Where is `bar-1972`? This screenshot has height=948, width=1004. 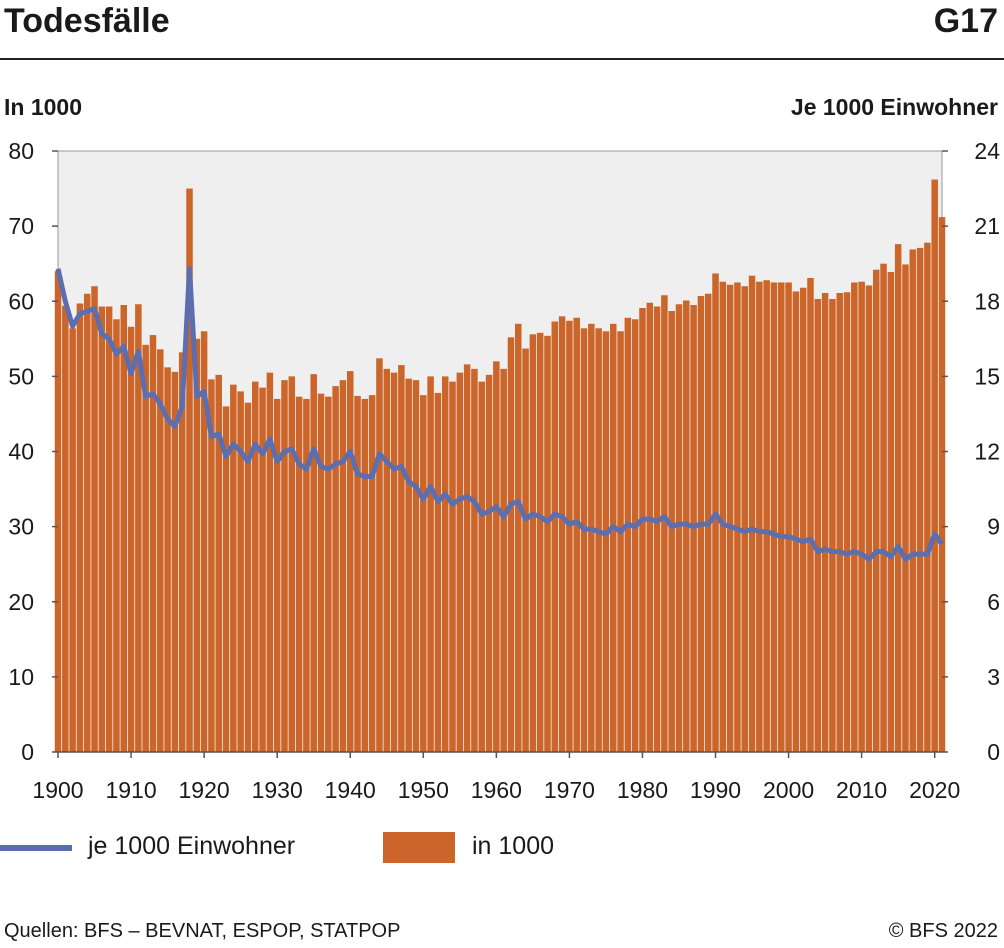
bar-1972 is located at coordinates (584, 540).